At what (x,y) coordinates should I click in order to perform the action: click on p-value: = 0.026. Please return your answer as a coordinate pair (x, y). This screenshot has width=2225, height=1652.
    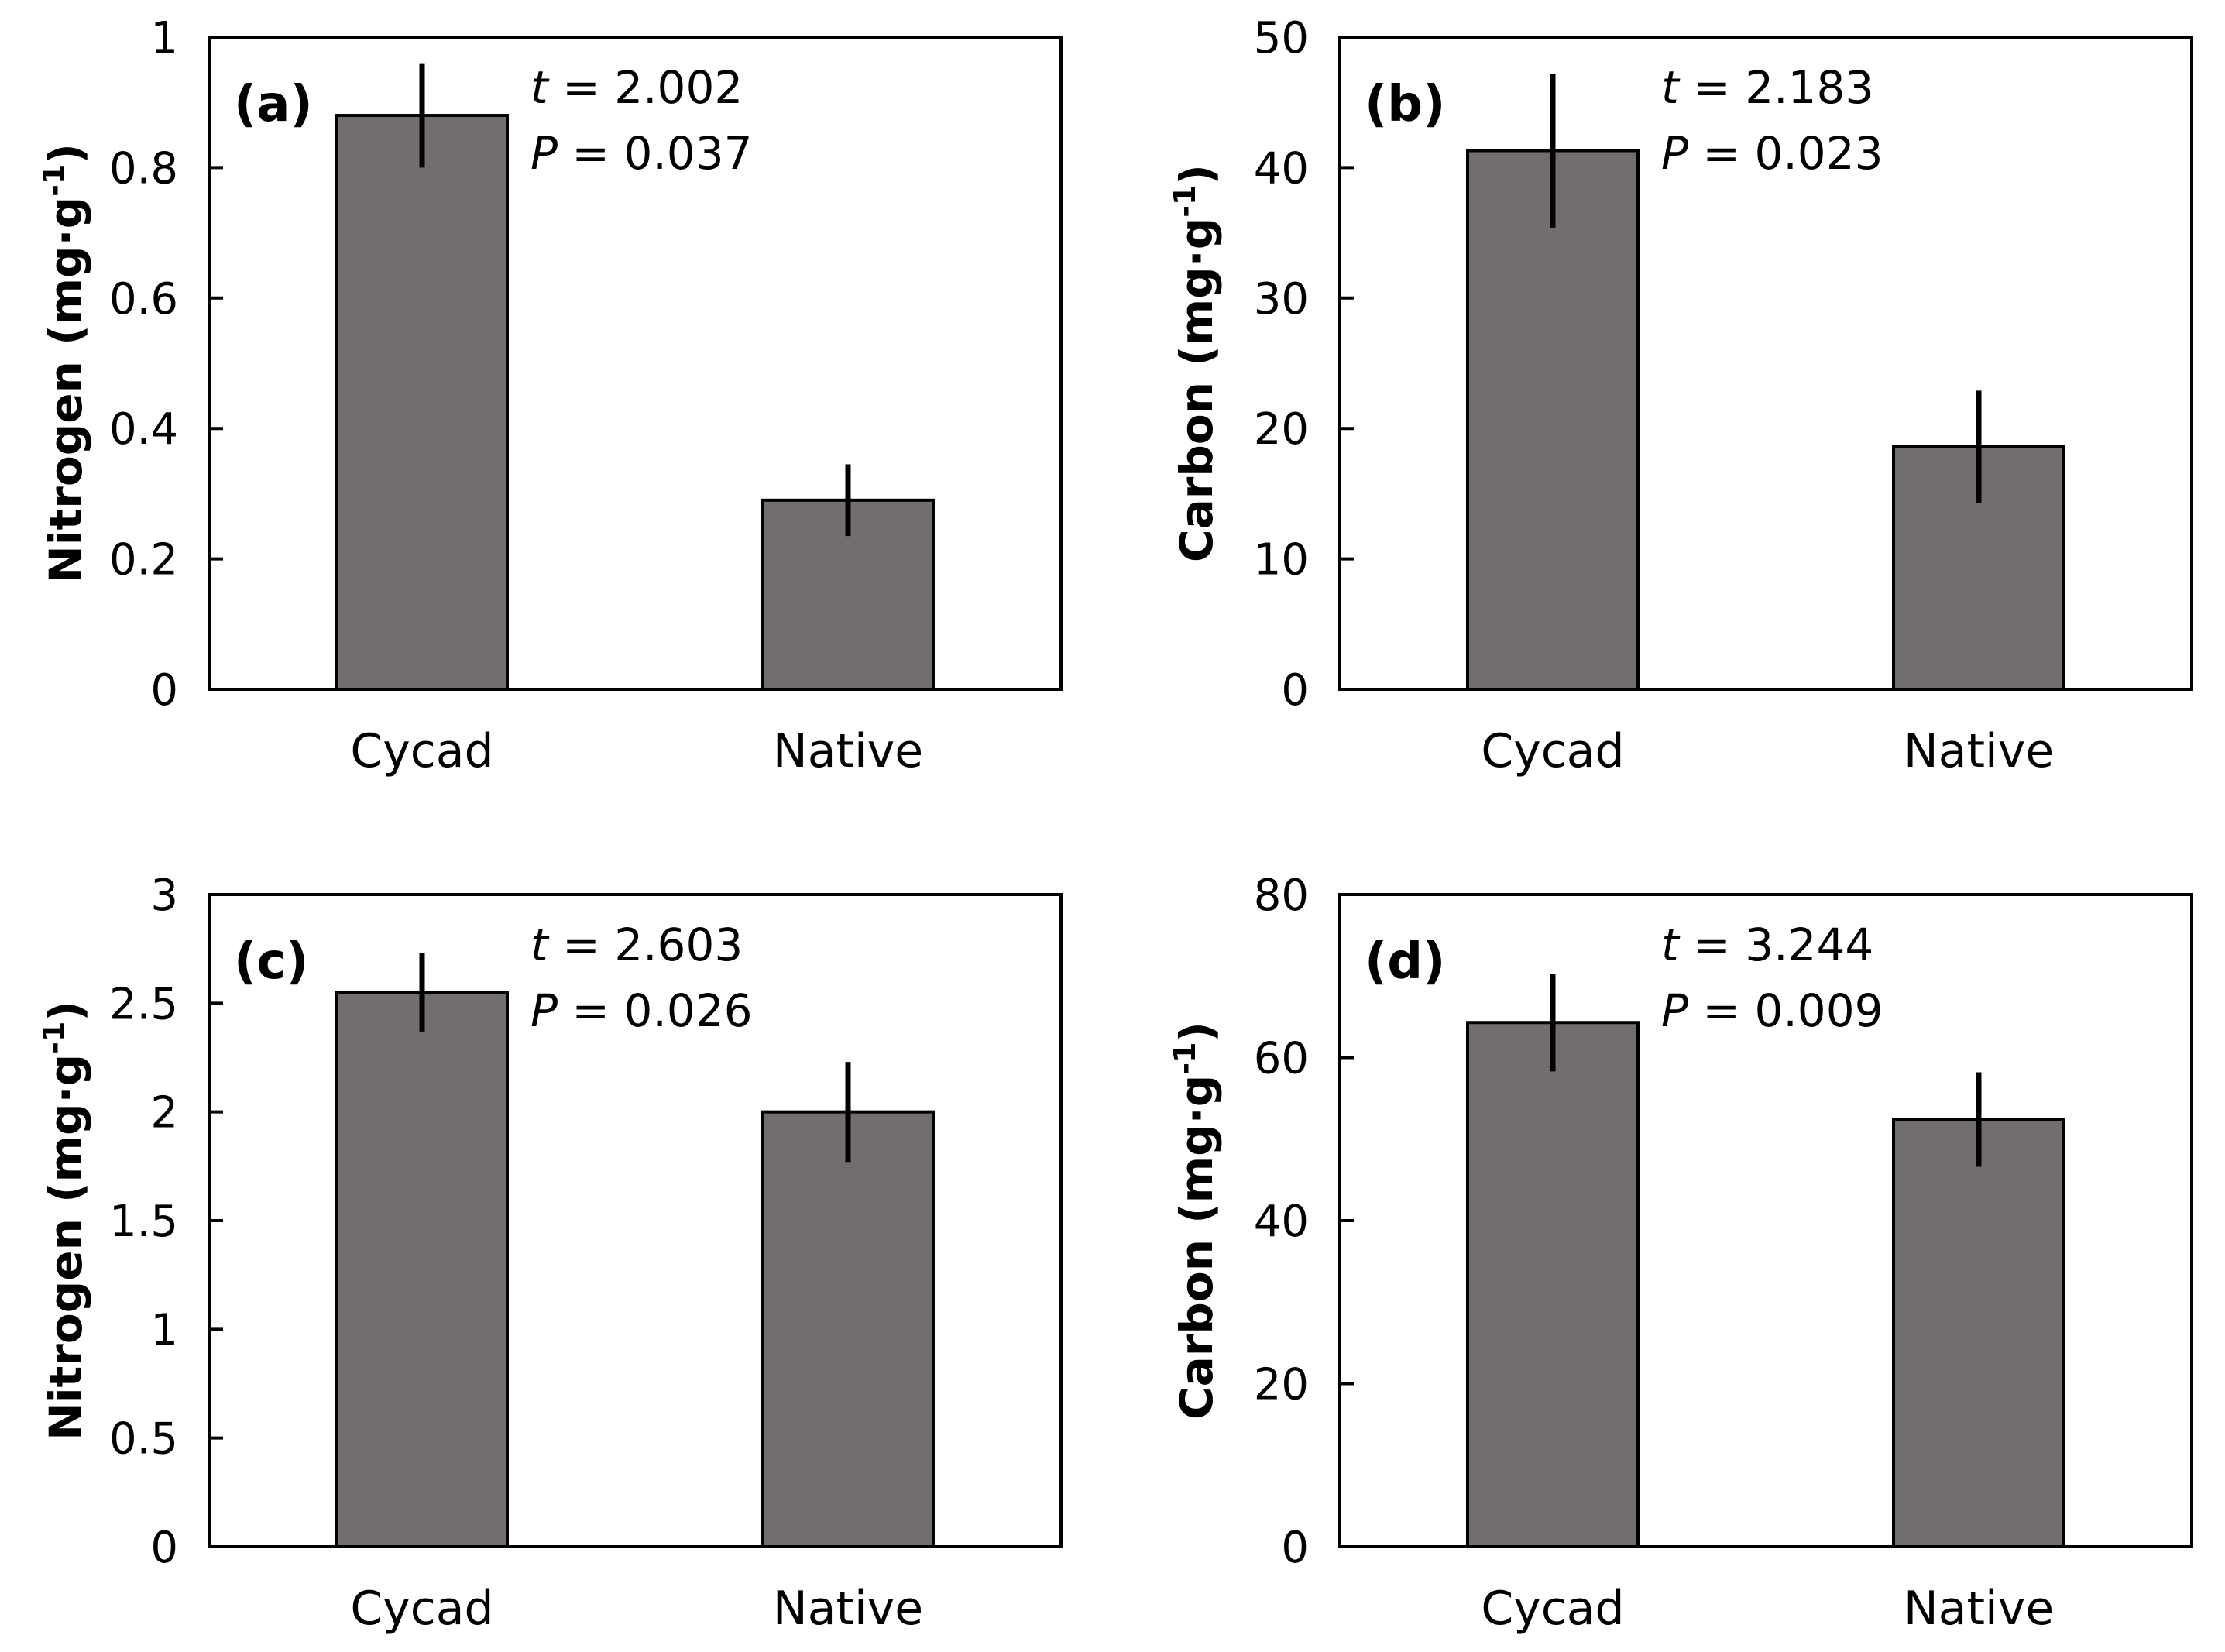
    Looking at the image, I should click on (656, 1010).